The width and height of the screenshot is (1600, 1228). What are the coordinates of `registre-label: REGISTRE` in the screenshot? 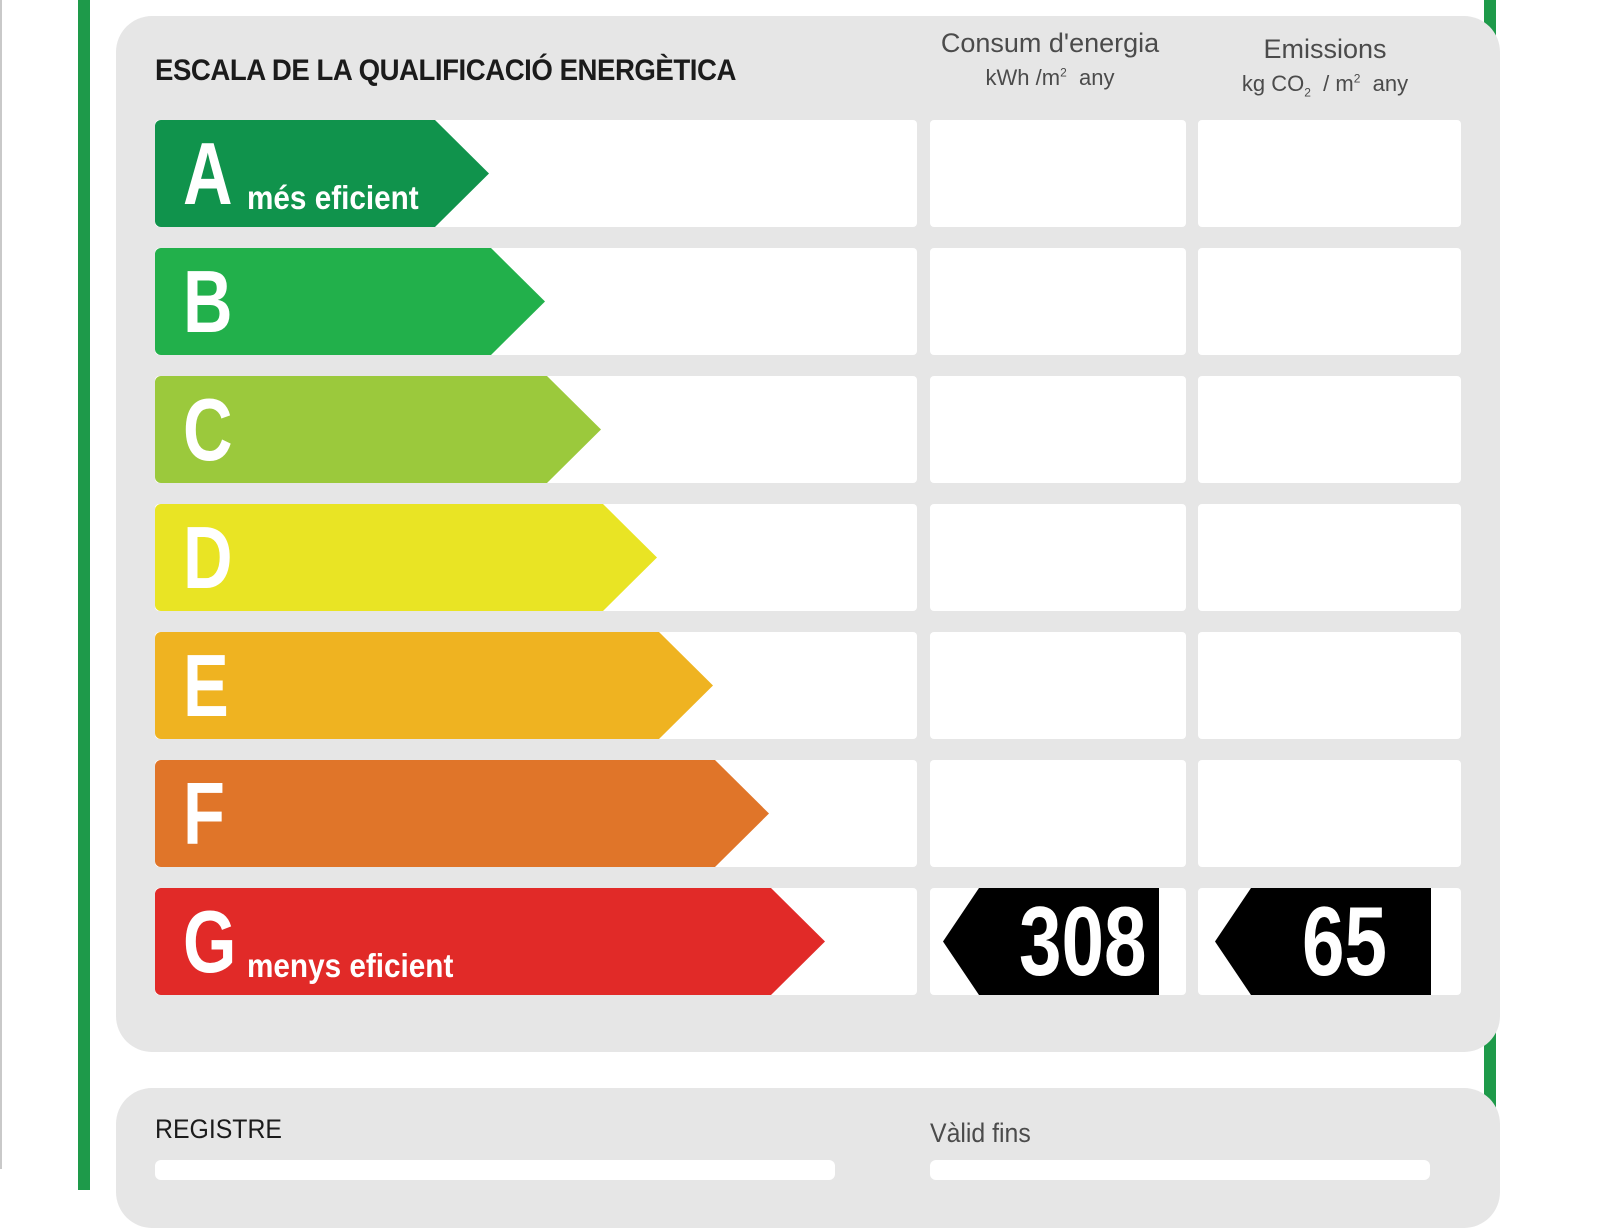 It's located at (218, 1129).